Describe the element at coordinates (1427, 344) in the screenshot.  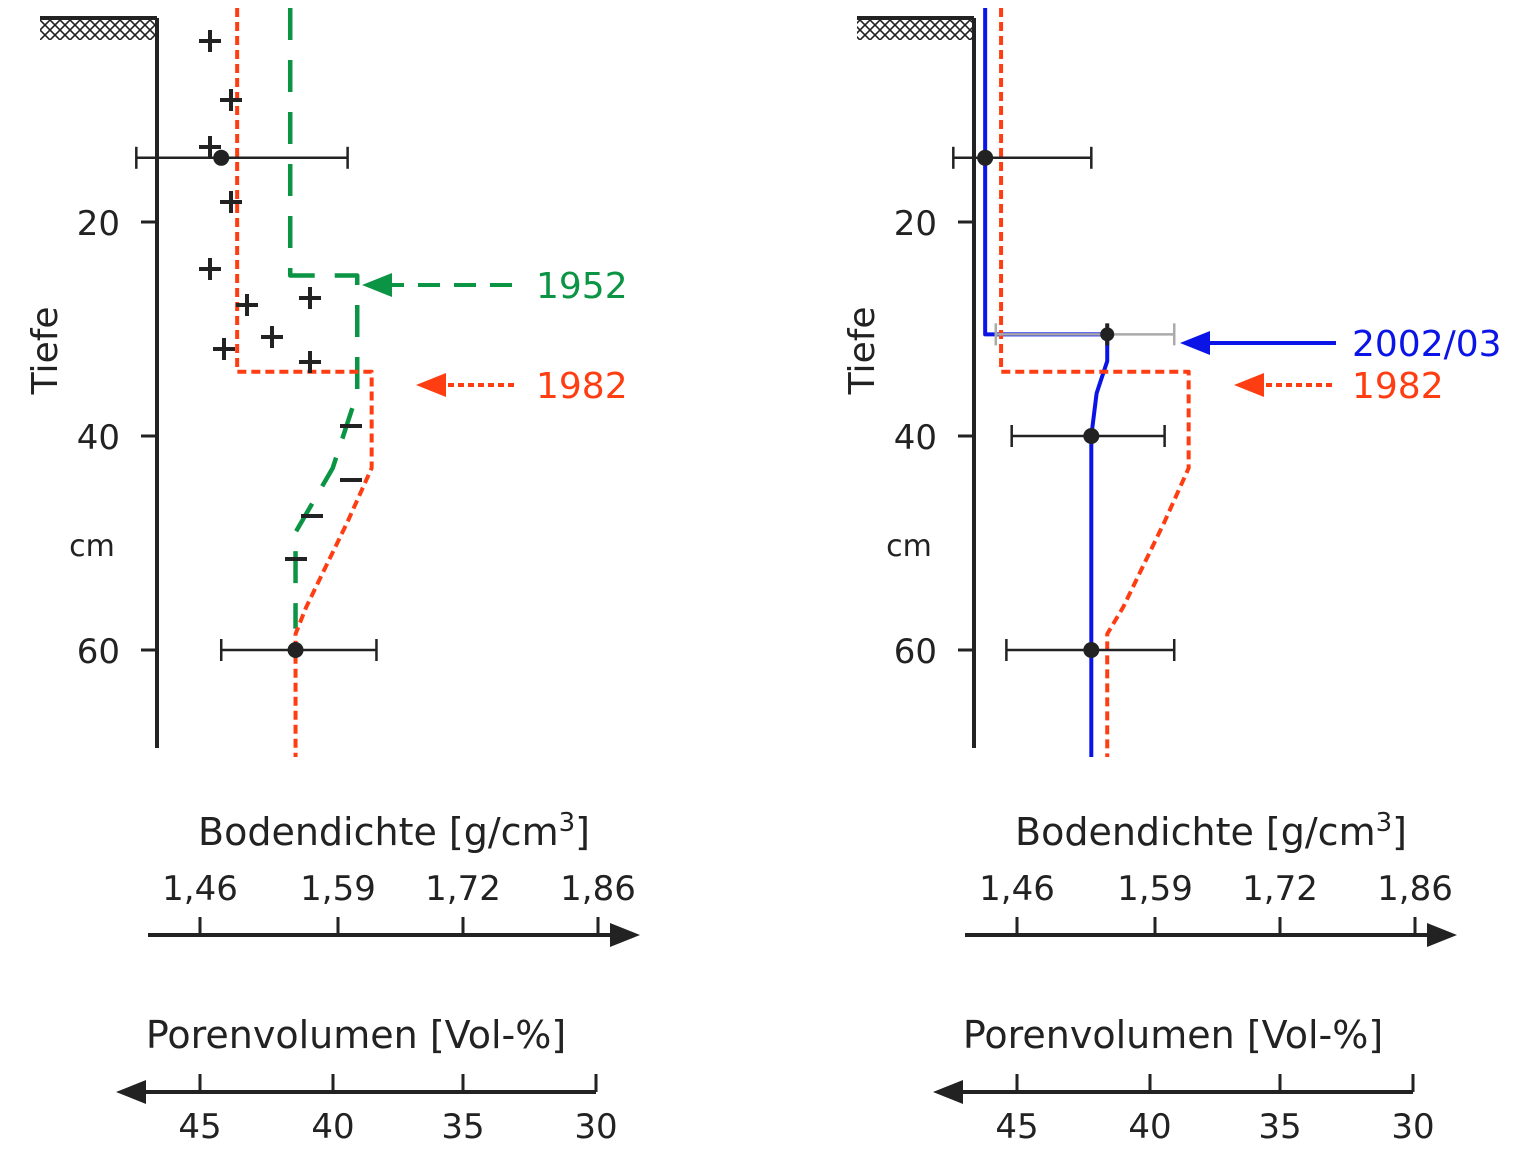
I see `label-2002-03: 2002/03` at that location.